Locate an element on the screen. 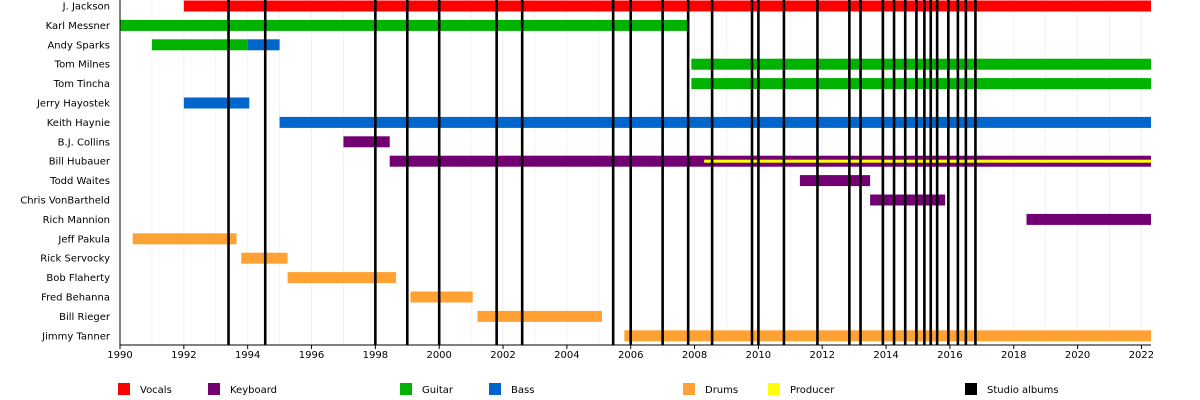 The height and width of the screenshot is (400, 1200). legend-label-studio-albums: Studio albums is located at coordinates (1023, 390).